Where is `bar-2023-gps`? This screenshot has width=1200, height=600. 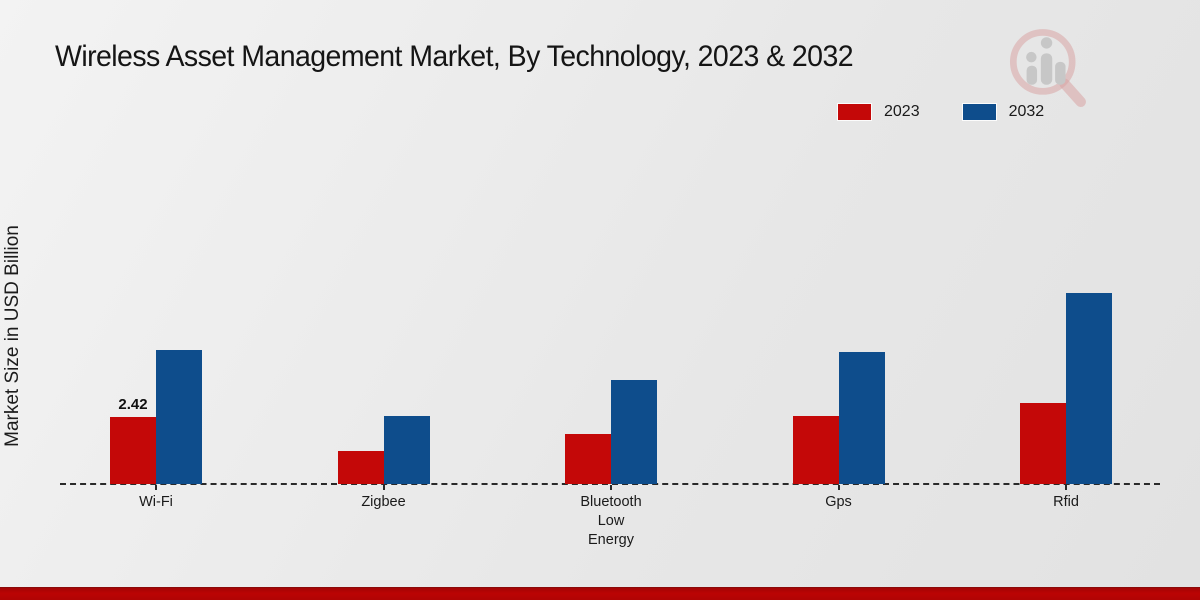 bar-2023-gps is located at coordinates (815, 449).